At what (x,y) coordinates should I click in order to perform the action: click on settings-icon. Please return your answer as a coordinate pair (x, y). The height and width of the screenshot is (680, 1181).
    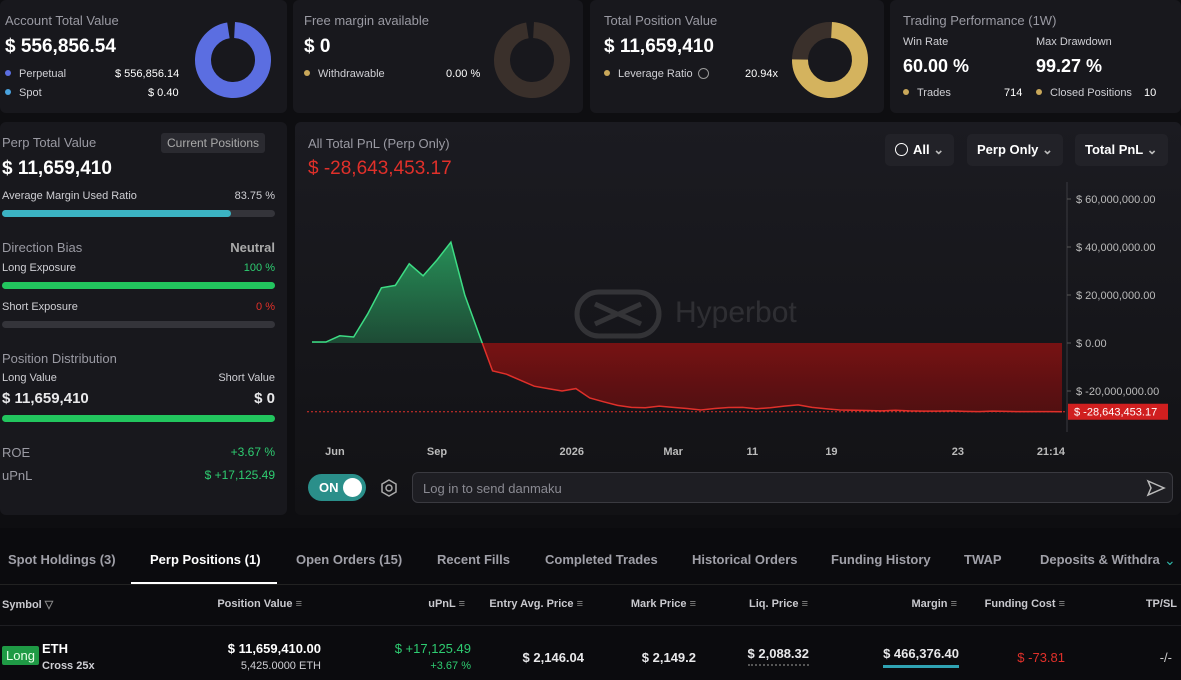
    Looking at the image, I should click on (389, 488).